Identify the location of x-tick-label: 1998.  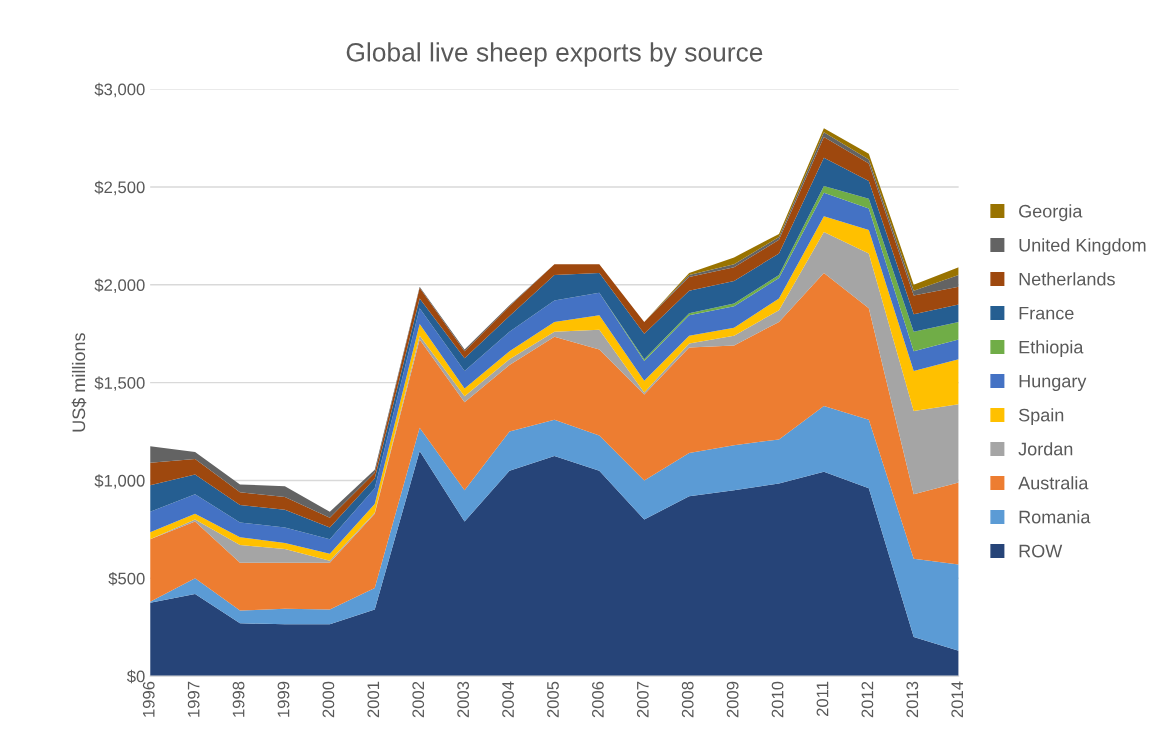
(238, 699).